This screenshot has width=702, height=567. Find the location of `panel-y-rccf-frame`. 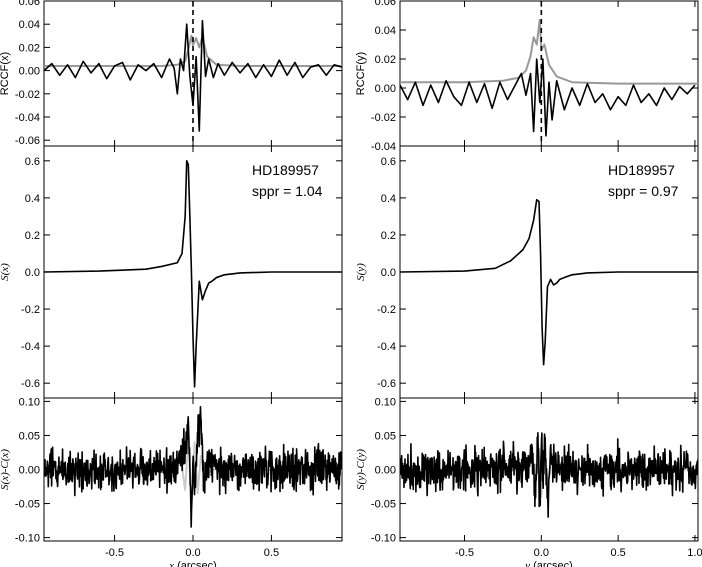

panel-y-rccf-frame is located at coordinates (549, 73).